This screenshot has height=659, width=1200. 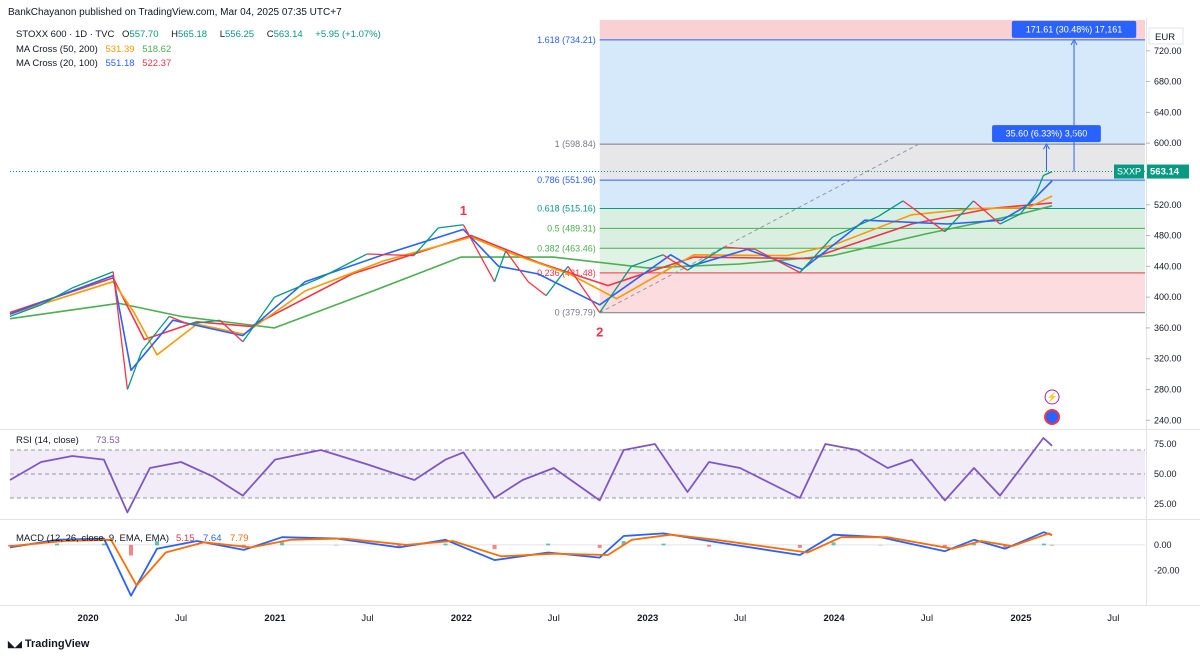 I want to click on macd-line, so click(x=531, y=564).